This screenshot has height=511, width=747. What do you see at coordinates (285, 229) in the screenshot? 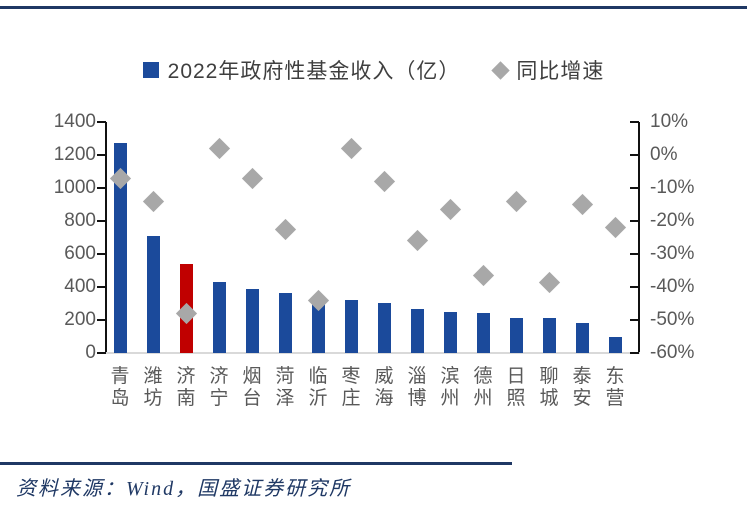
I see `growth-diamond-菏泽` at bounding box center [285, 229].